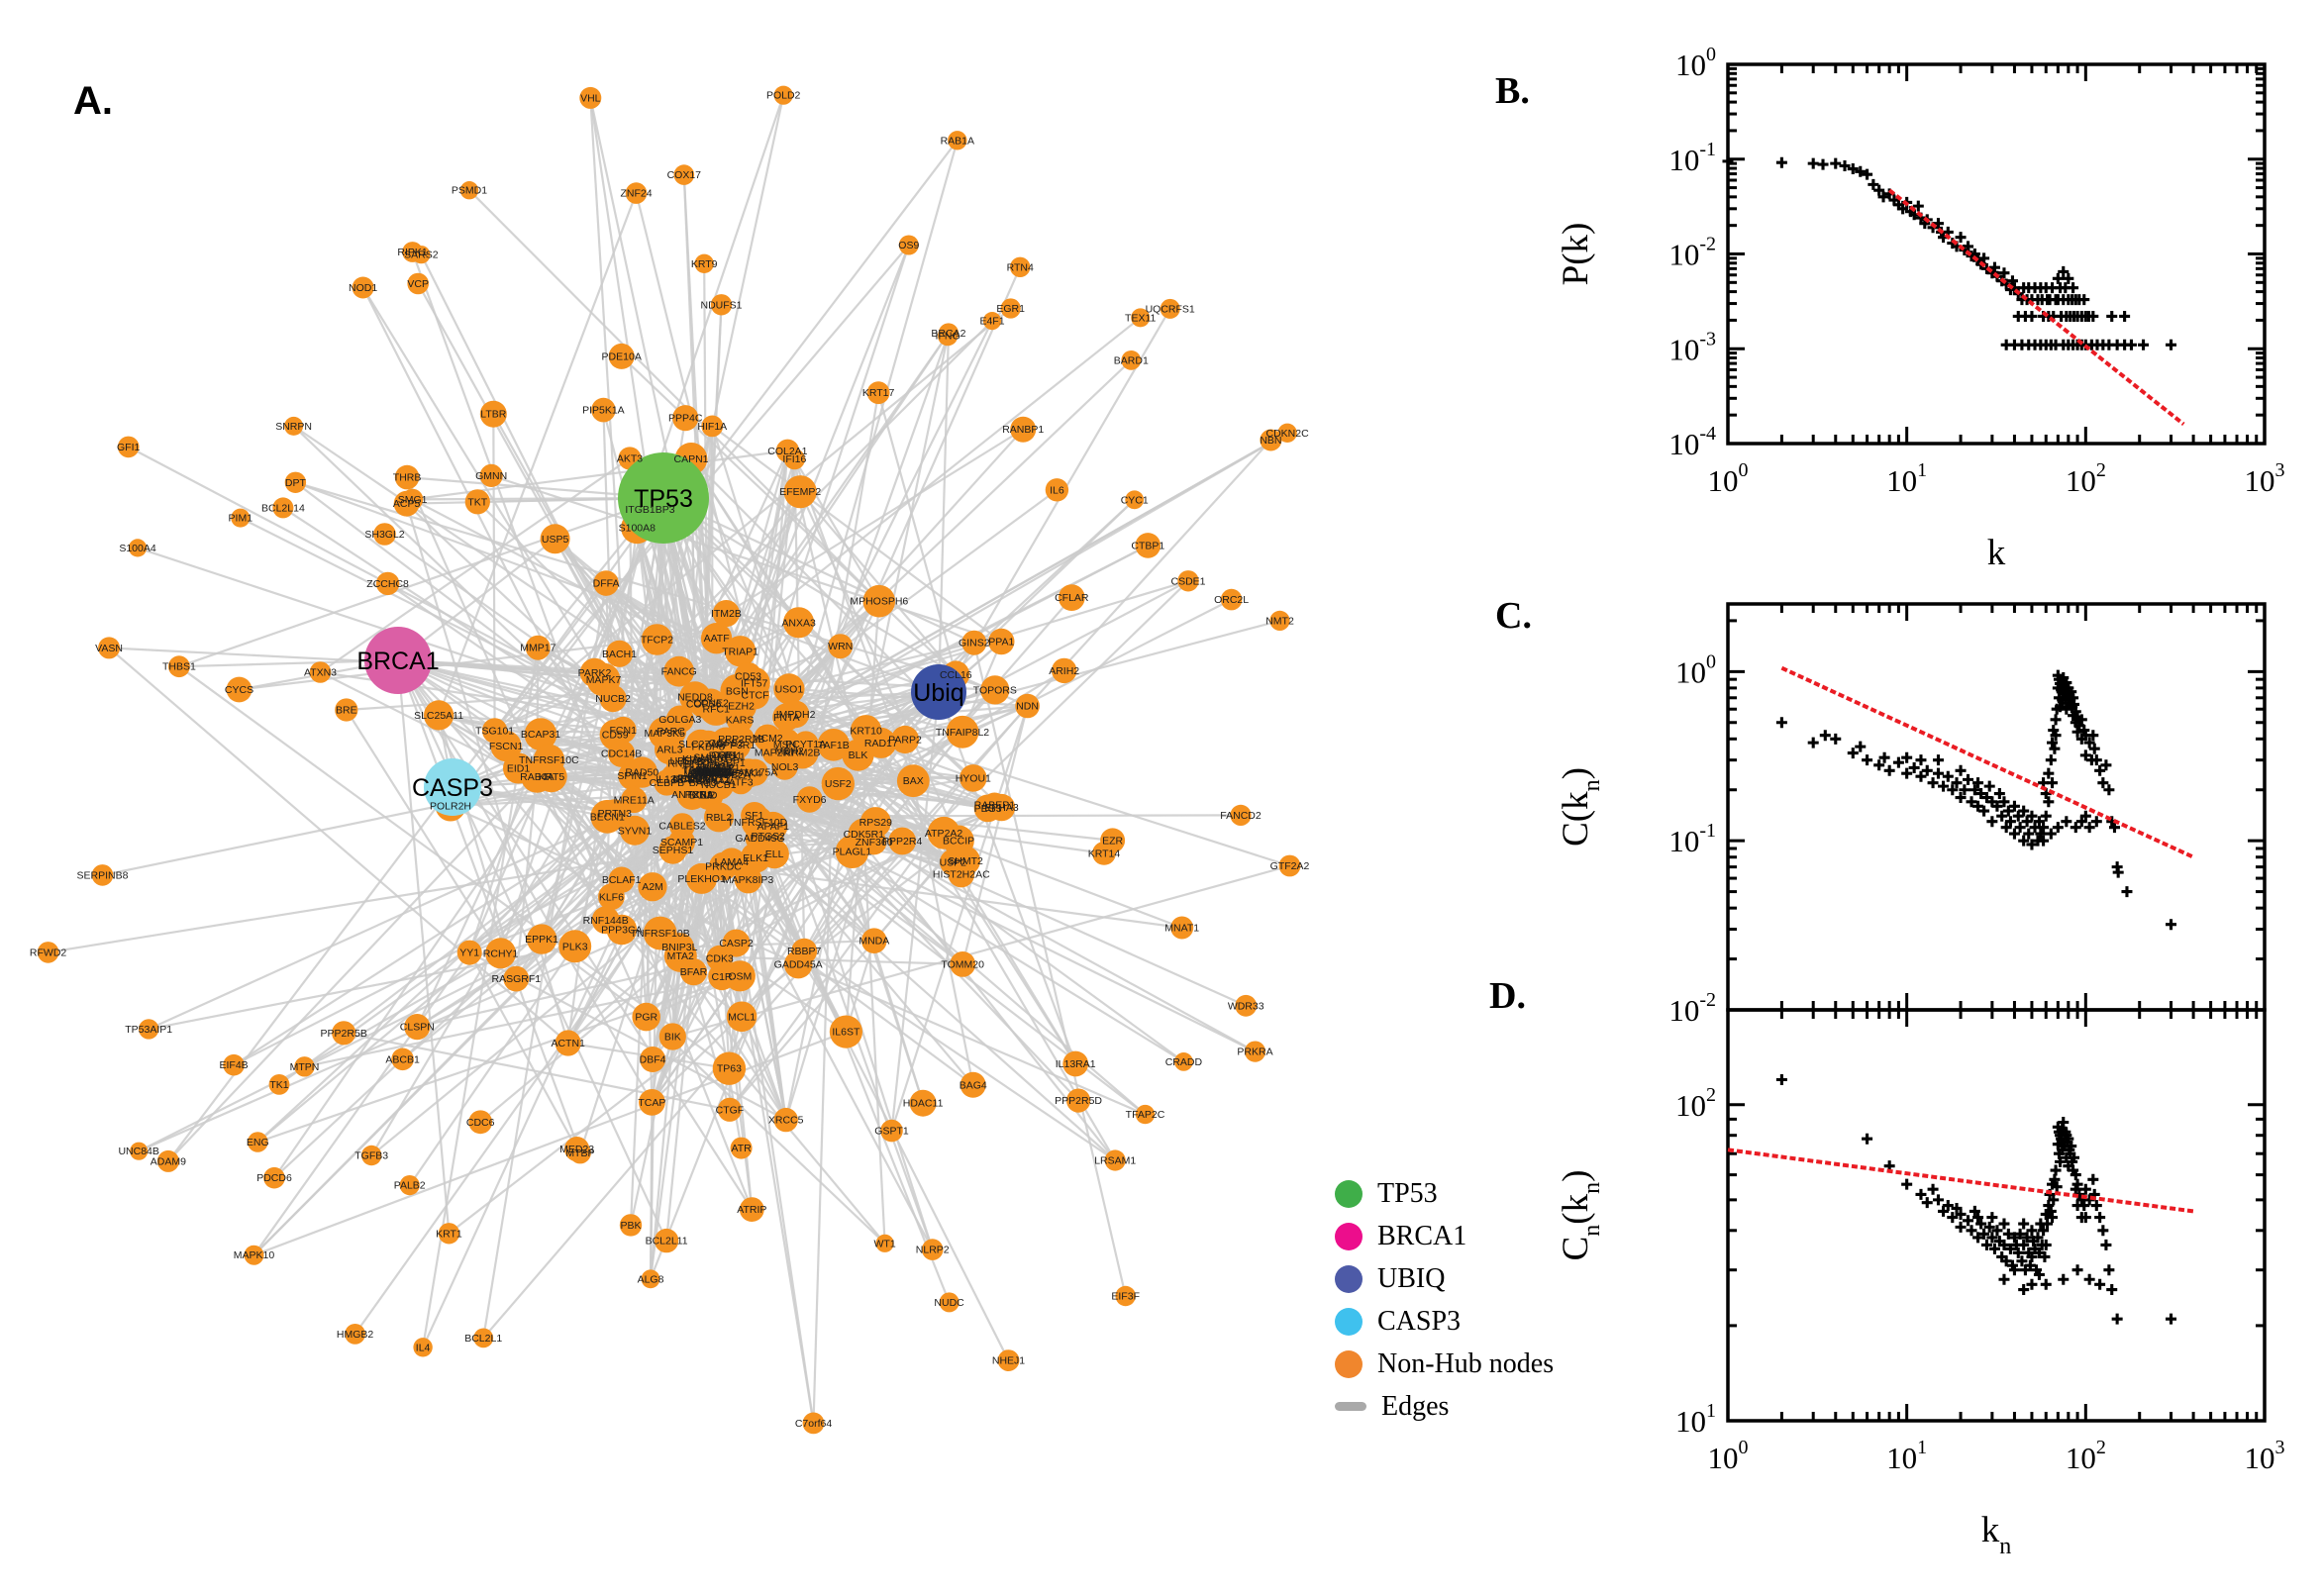 The height and width of the screenshot is (1596, 2323). Describe the element at coordinates (1104, 853) in the screenshot. I see `network-node-label: KRT14` at that location.